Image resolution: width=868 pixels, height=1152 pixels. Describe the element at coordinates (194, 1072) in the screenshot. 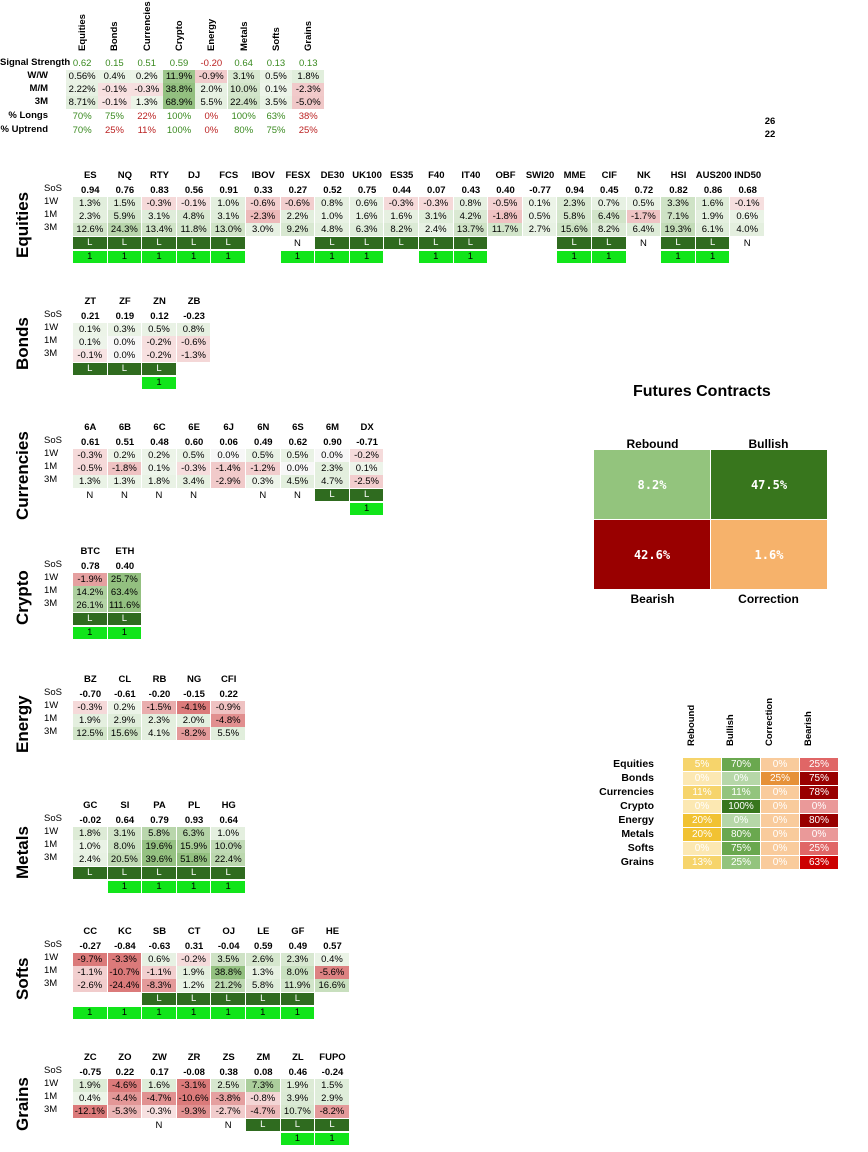

I see `sos-value: -0.08` at that location.